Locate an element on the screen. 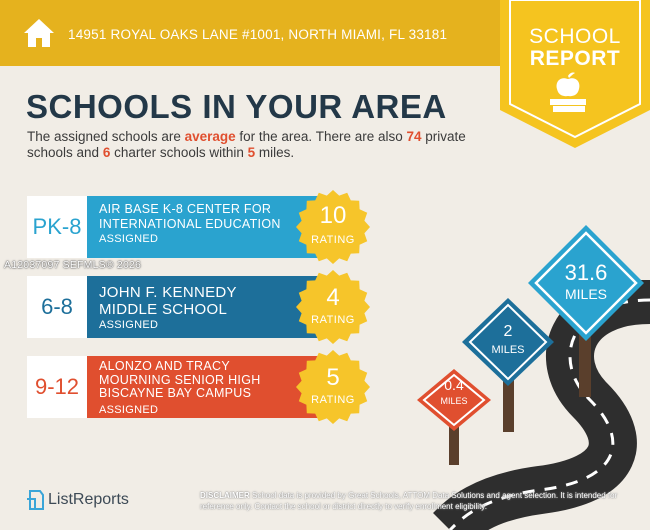  sign-value: 0.4 is located at coordinates (454, 385).